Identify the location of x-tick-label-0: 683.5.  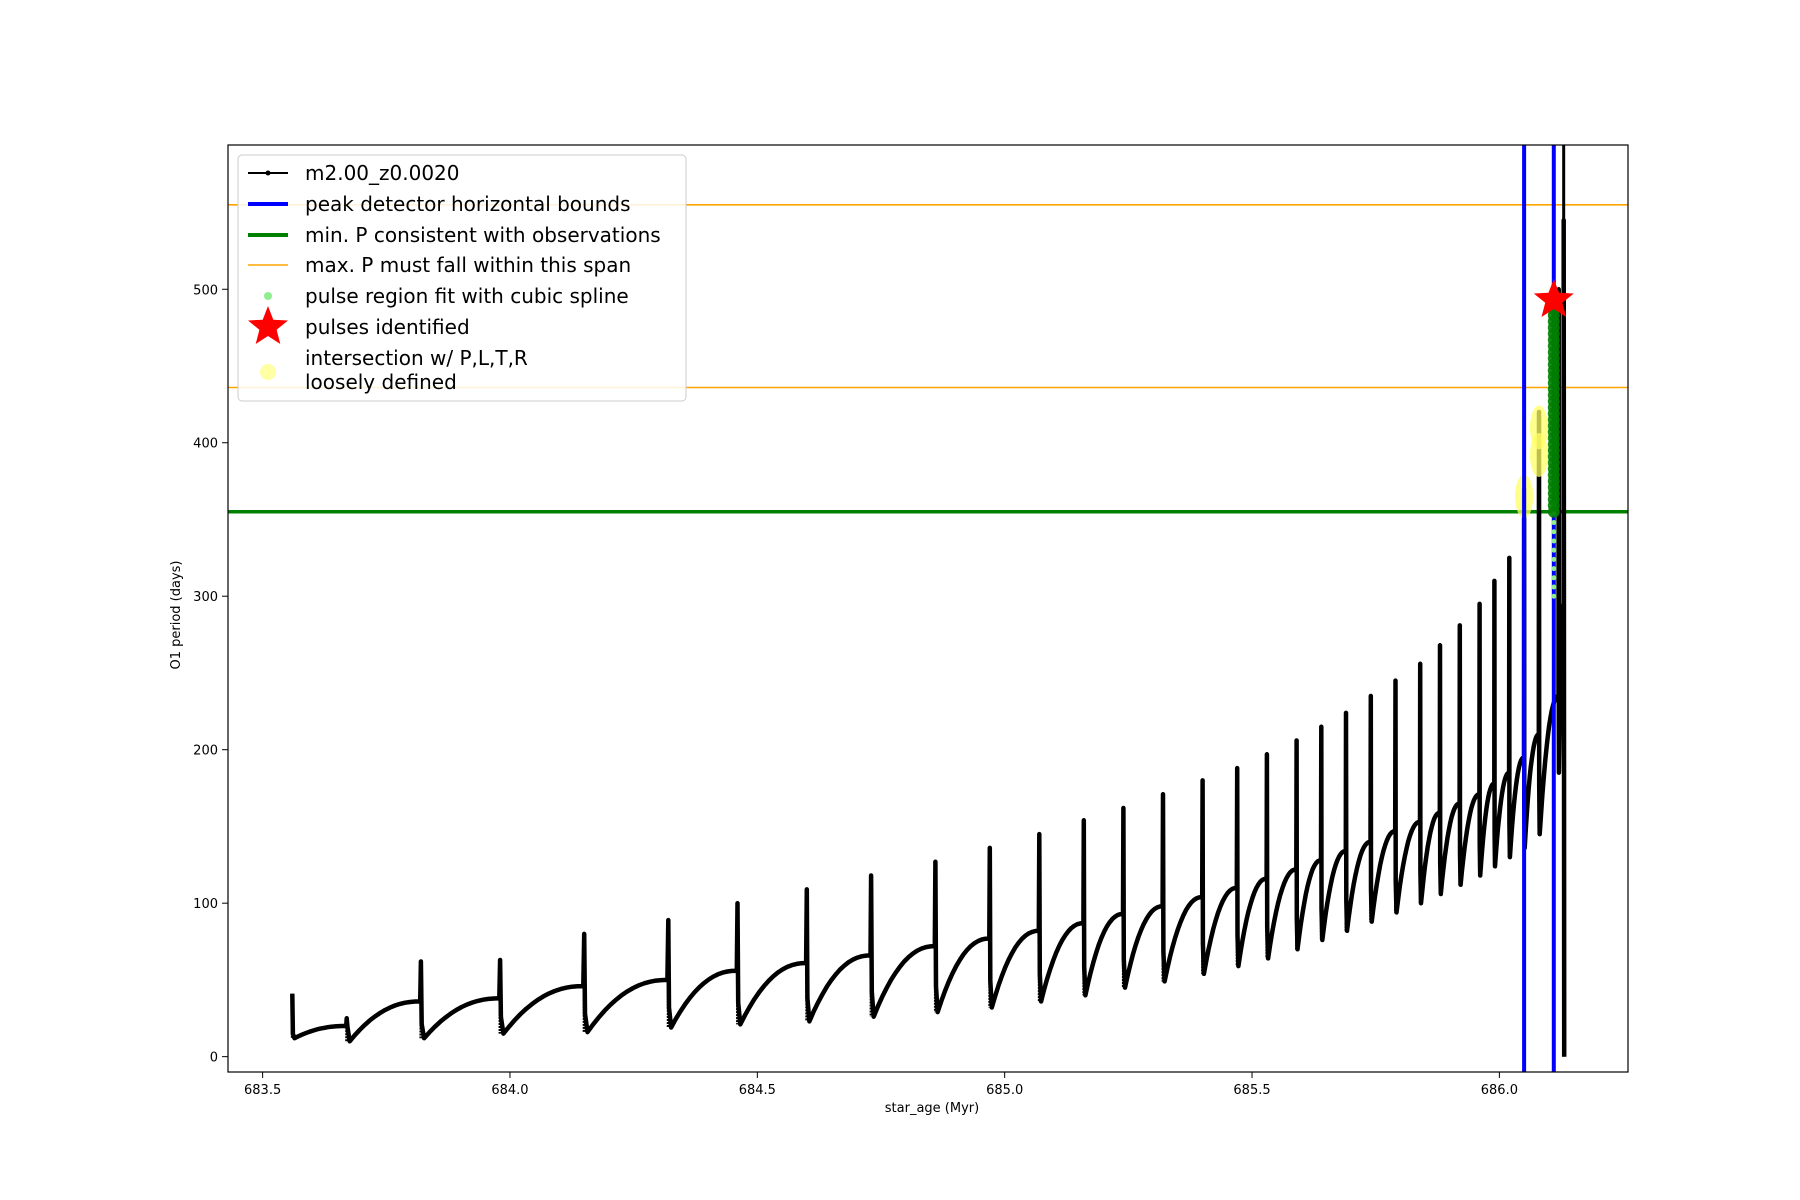
(262, 1090).